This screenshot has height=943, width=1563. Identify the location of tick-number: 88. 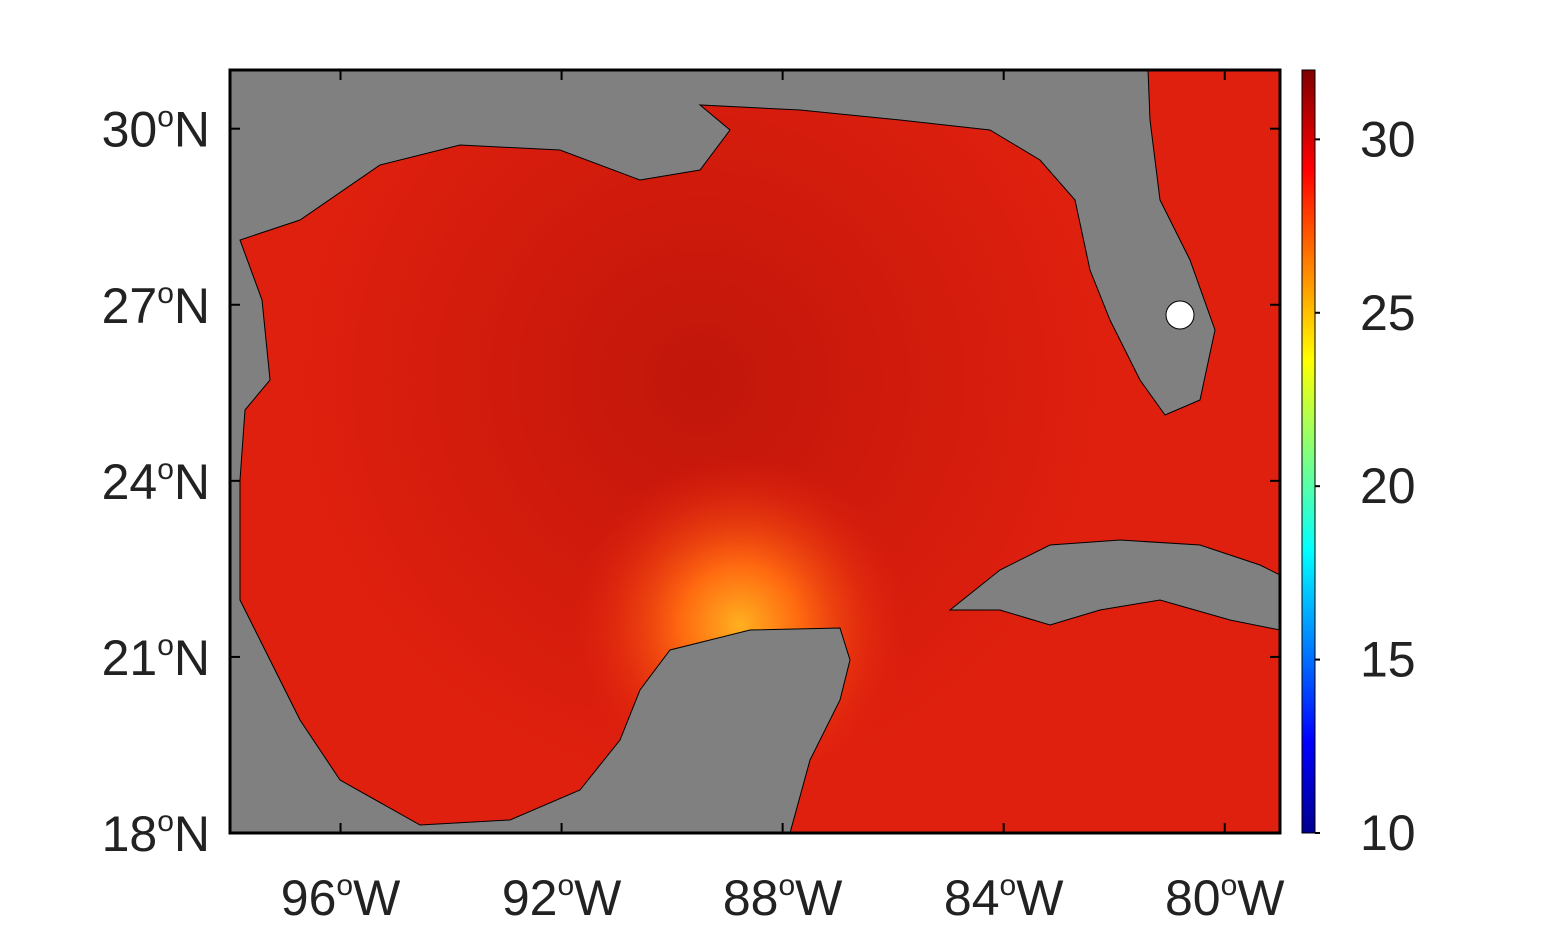
(751, 898).